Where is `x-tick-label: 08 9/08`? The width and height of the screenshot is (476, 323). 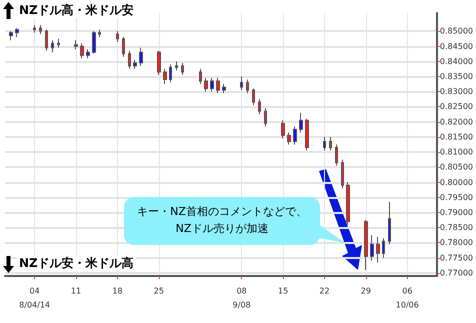
x-tick-label: 08 9/08 is located at coordinates (241, 298).